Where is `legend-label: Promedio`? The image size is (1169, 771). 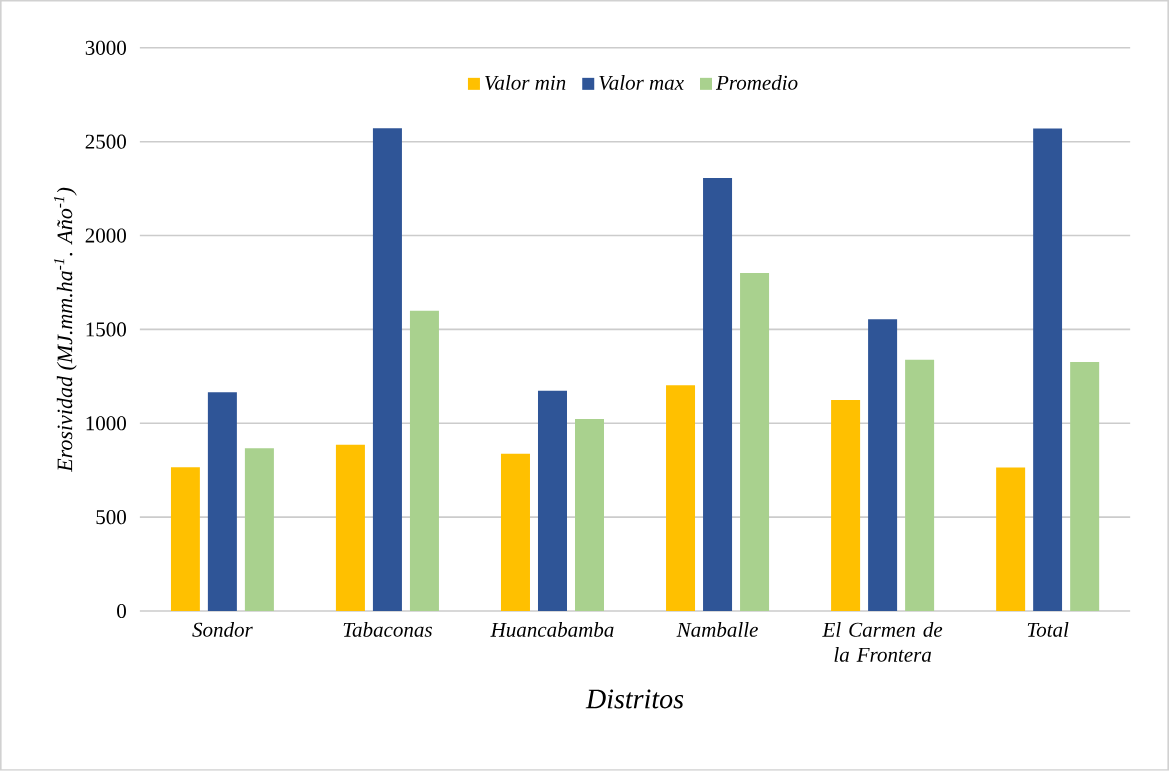 legend-label: Promedio is located at coordinates (756, 82).